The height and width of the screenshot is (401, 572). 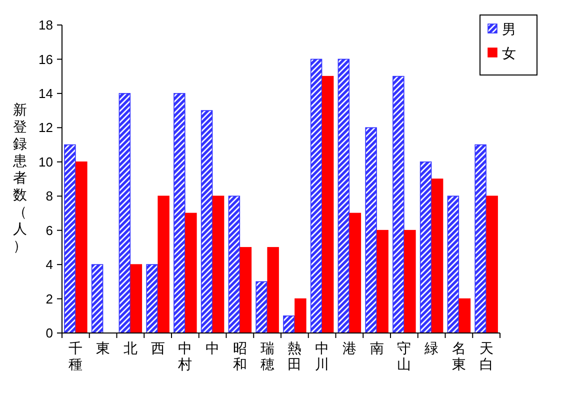 I want to click on y-tick-label: 2, so click(x=49, y=298).